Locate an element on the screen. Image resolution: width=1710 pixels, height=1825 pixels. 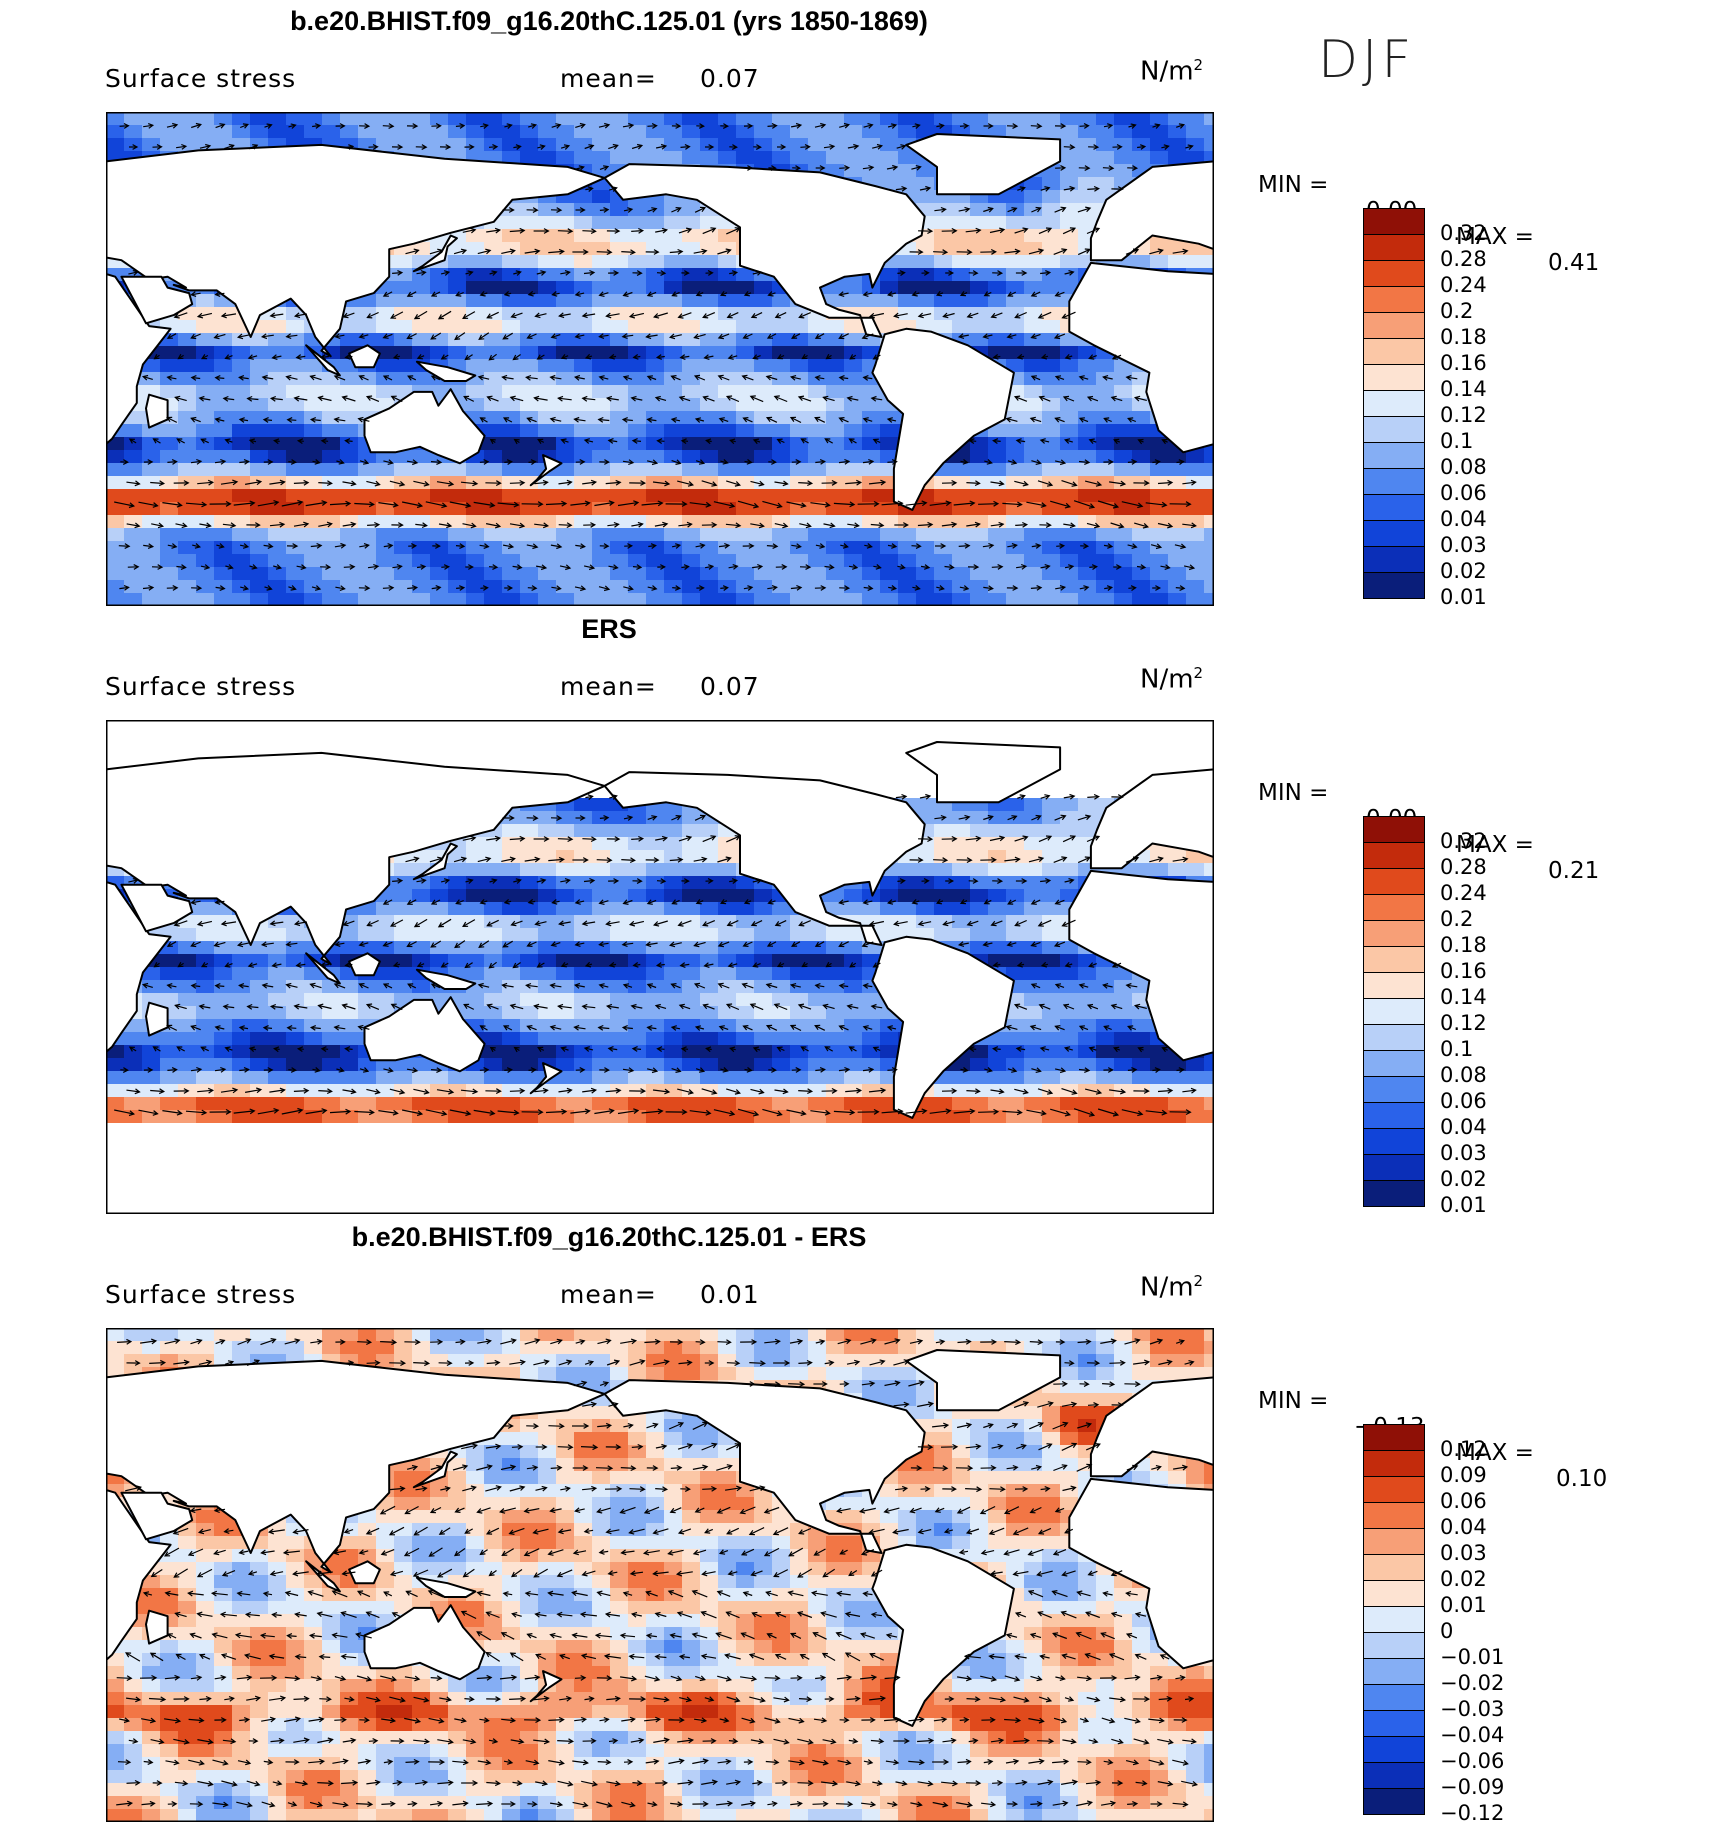
panel-title: ERS is located at coordinates (609, 629).